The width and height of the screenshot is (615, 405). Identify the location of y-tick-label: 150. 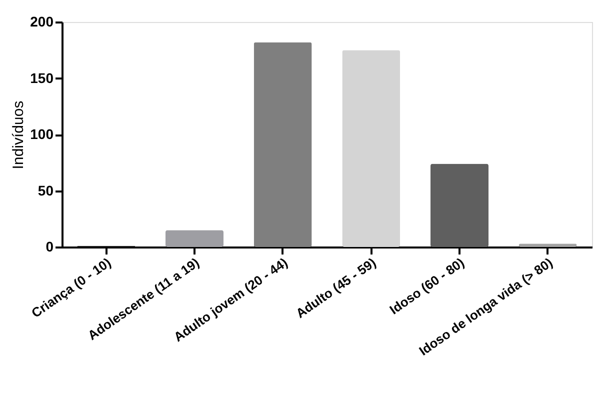
(42, 78).